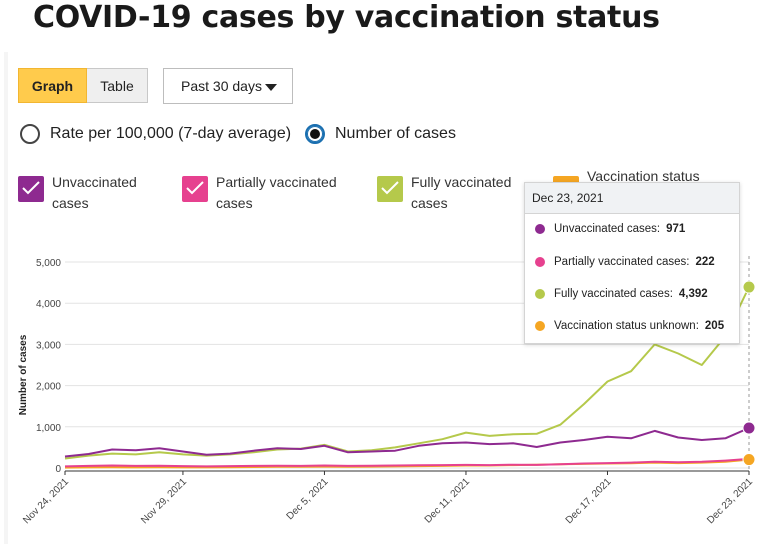  Describe the element at coordinates (643, 176) in the screenshot. I see `legend-label-unknown: Vaccination status` at that location.